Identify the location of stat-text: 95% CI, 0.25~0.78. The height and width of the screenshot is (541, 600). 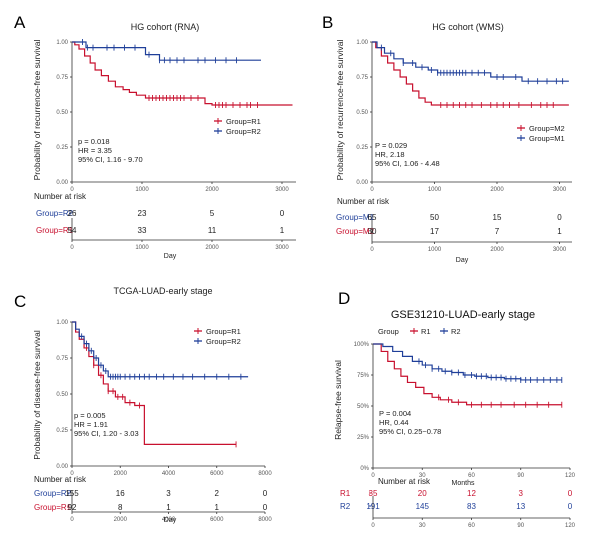
(410, 431).